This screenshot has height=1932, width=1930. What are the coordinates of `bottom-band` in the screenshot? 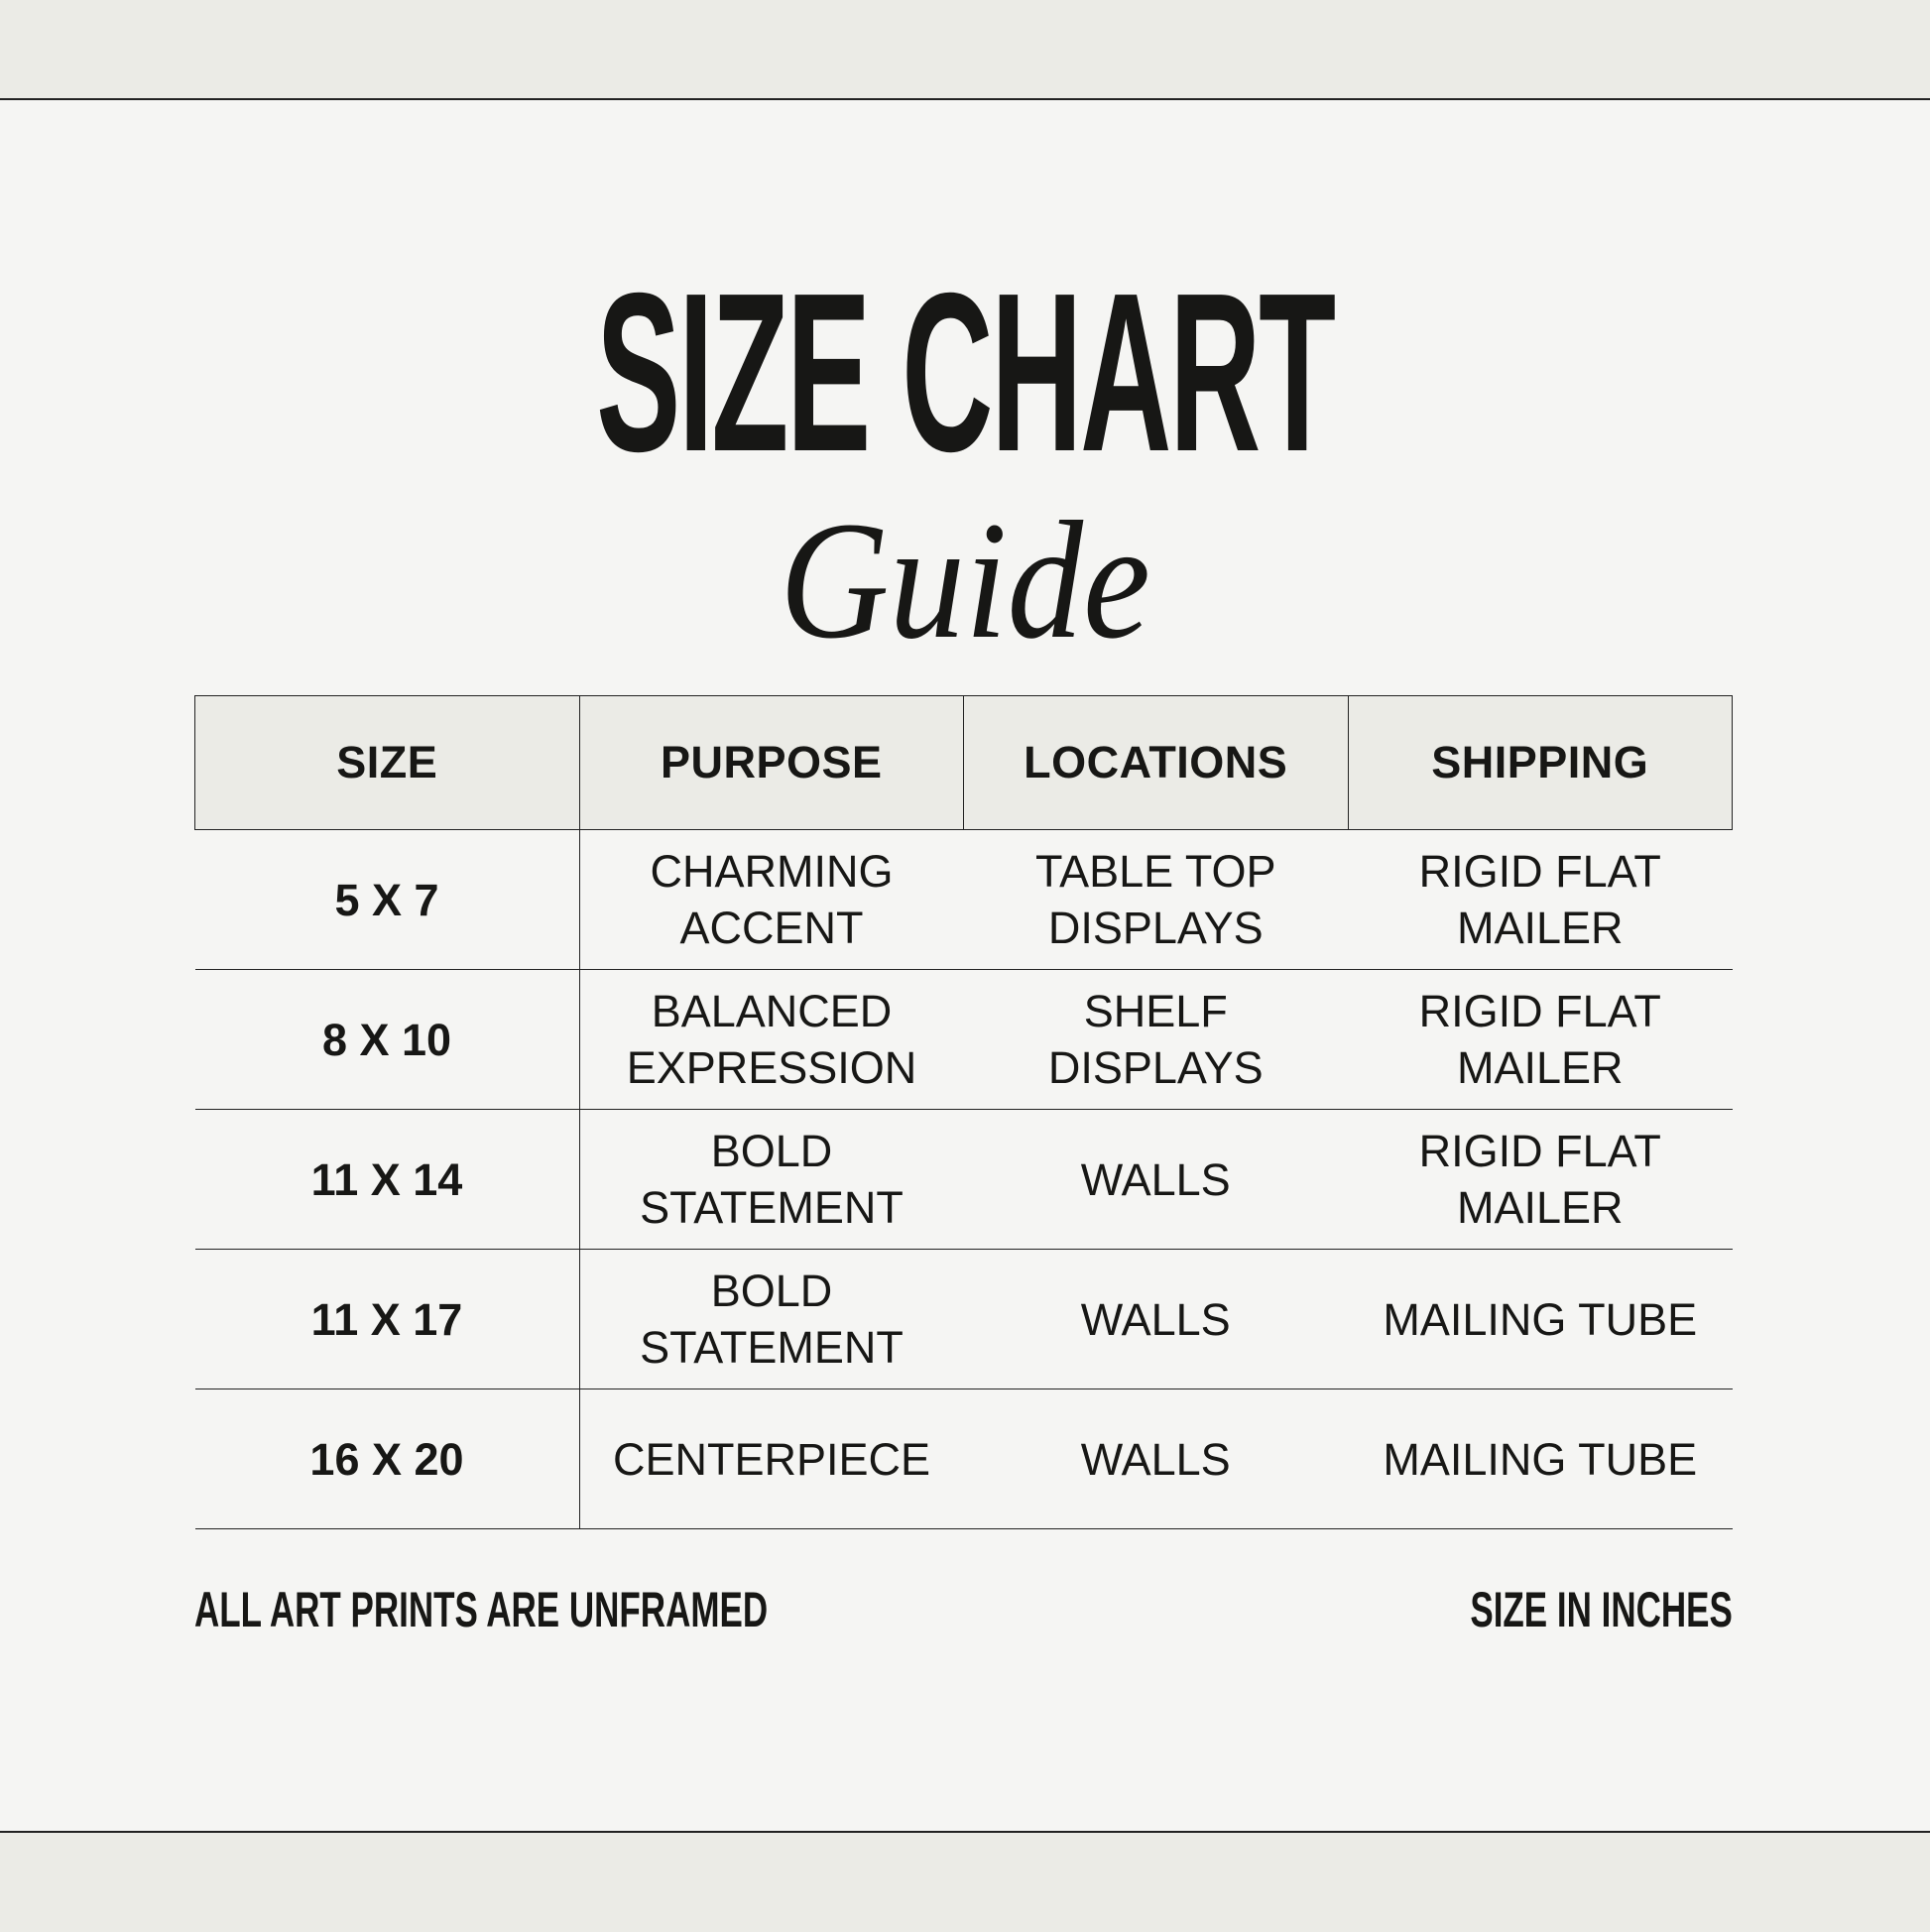 It's located at (965, 1881).